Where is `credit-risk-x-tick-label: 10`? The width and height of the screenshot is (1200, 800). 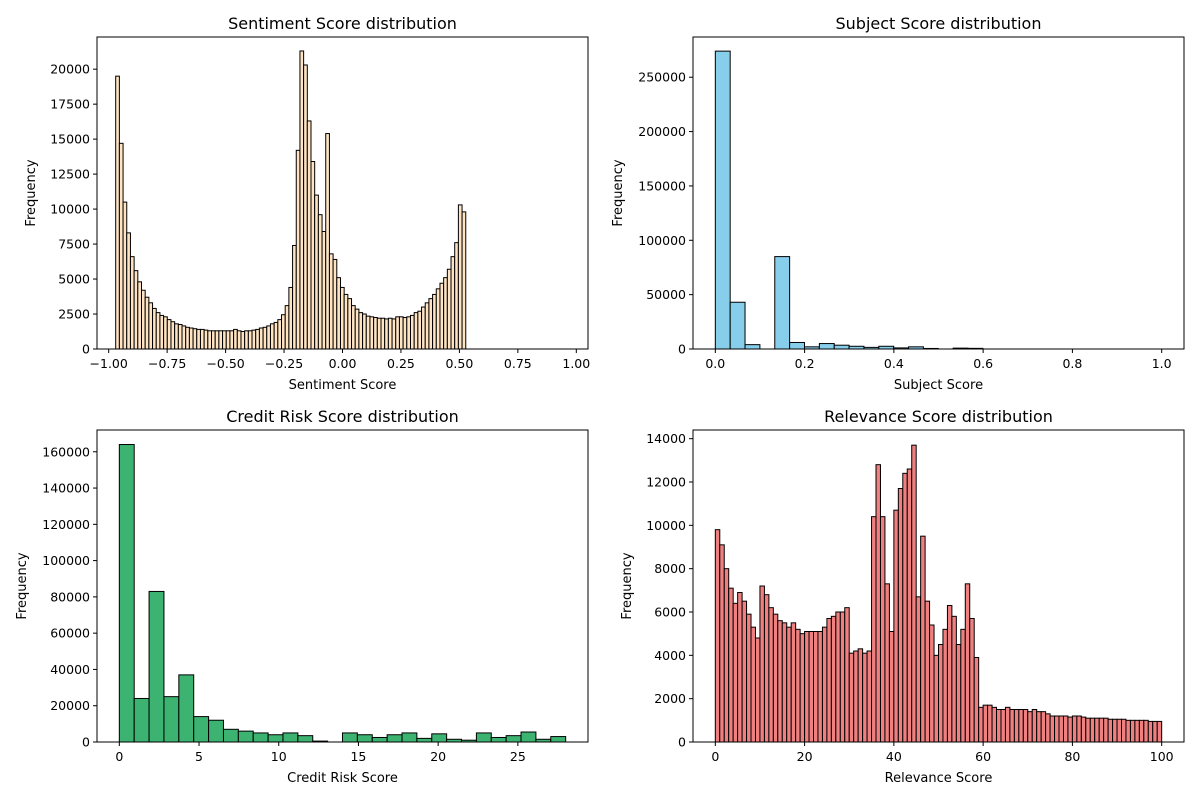
credit-risk-x-tick-label: 10 is located at coordinates (279, 756).